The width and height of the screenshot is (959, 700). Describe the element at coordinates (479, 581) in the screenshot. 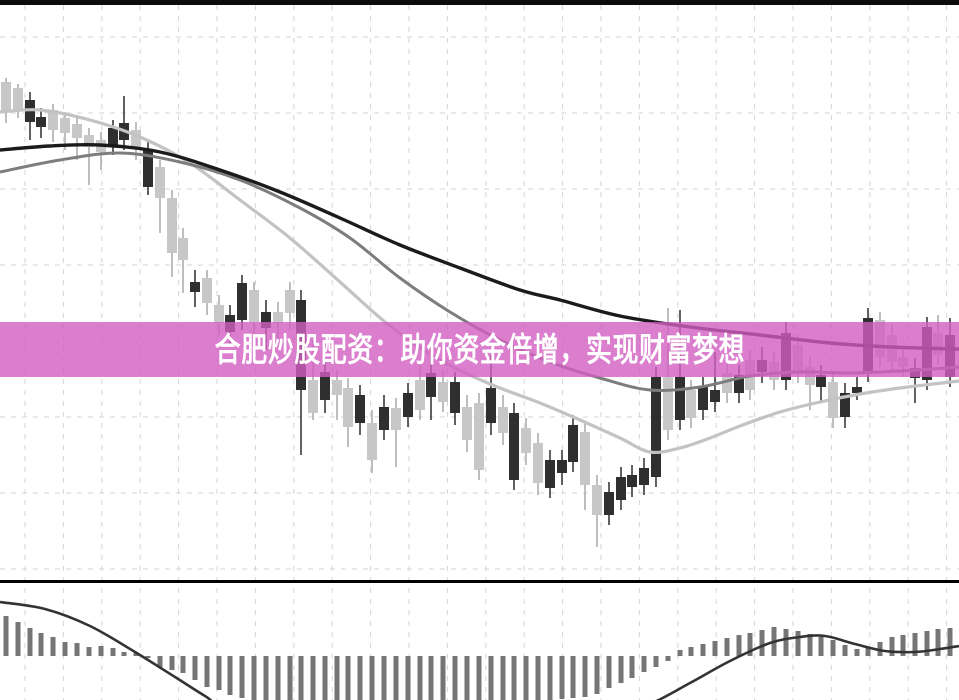

I see `panel-separator` at that location.